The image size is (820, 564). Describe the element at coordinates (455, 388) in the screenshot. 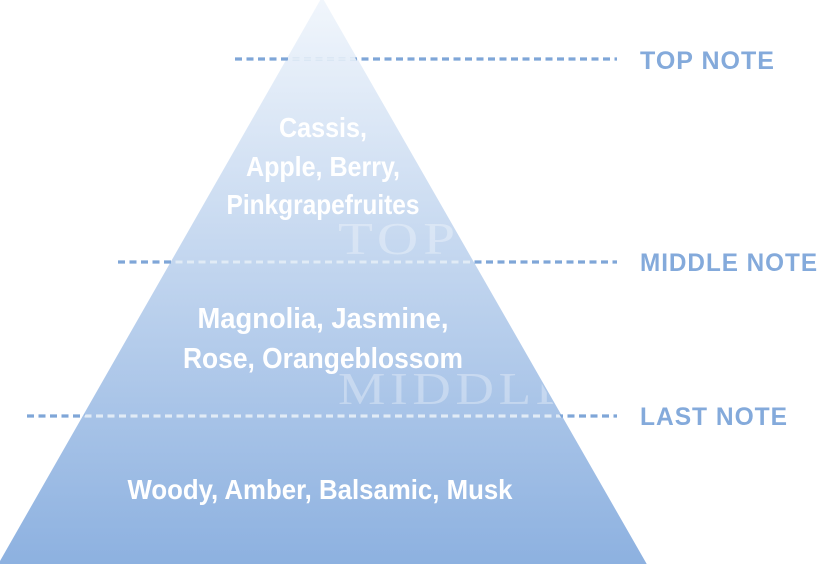

I see `middle-section-watermark: MIDDLE` at that location.